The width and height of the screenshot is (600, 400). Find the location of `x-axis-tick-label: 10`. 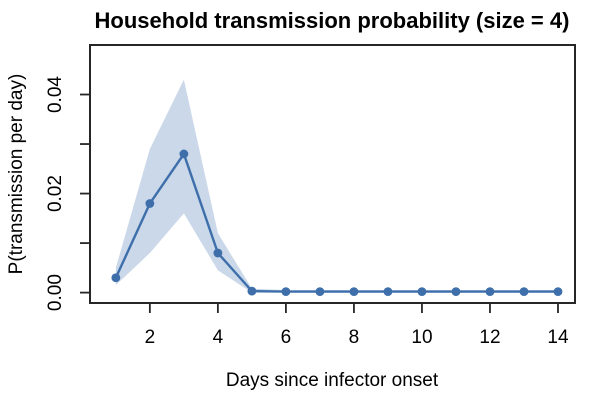

x-axis-tick-label: 10 is located at coordinates (421, 337).